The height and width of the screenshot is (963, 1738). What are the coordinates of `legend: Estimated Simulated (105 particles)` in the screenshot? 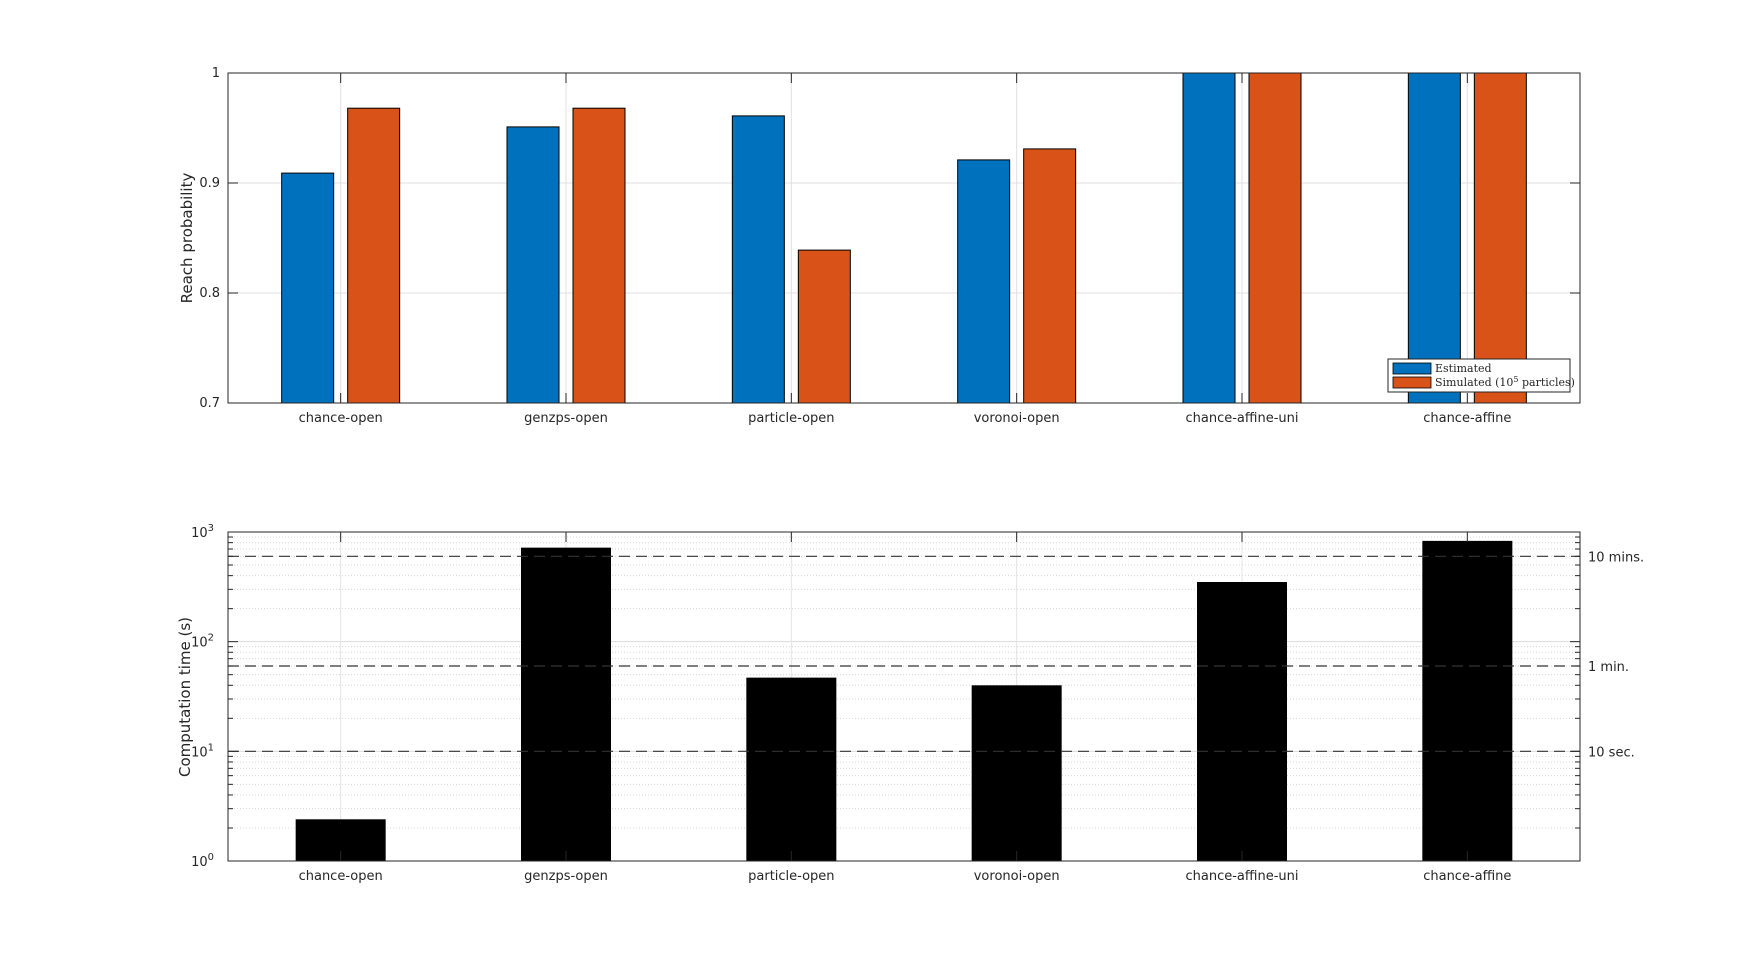 It's located at (1481, 375).